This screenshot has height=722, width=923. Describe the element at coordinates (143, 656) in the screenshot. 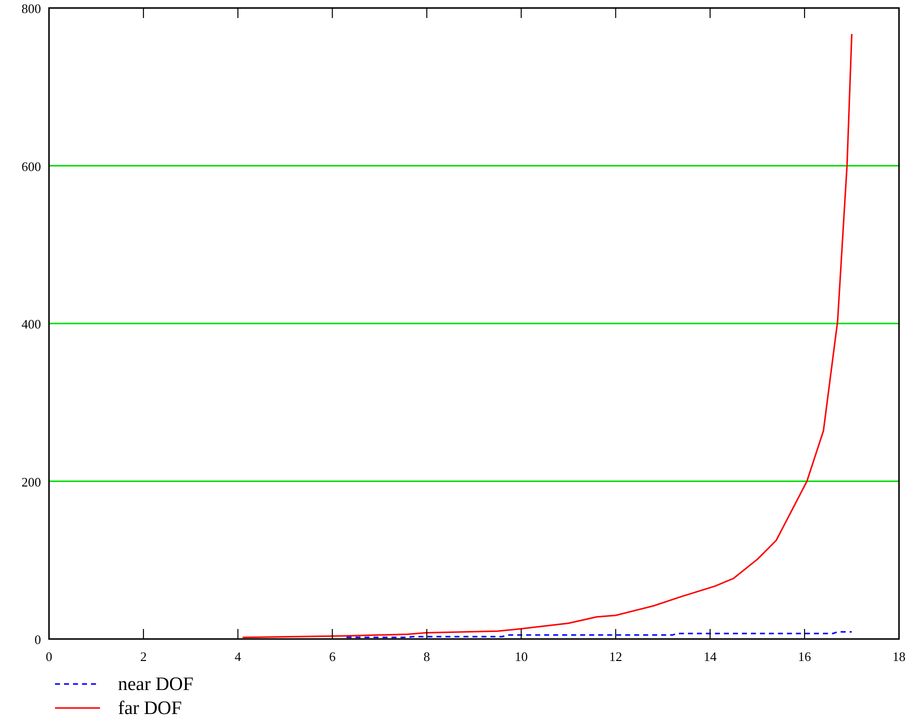

I see `x-tick-label: 2` at that location.